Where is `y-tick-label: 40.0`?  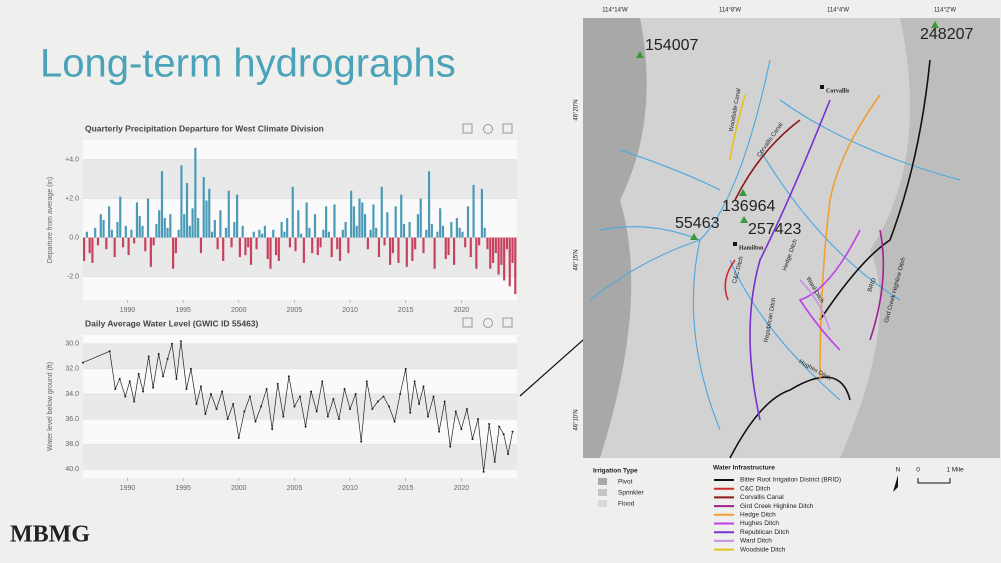 y-tick-label: 40.0 is located at coordinates (72, 469).